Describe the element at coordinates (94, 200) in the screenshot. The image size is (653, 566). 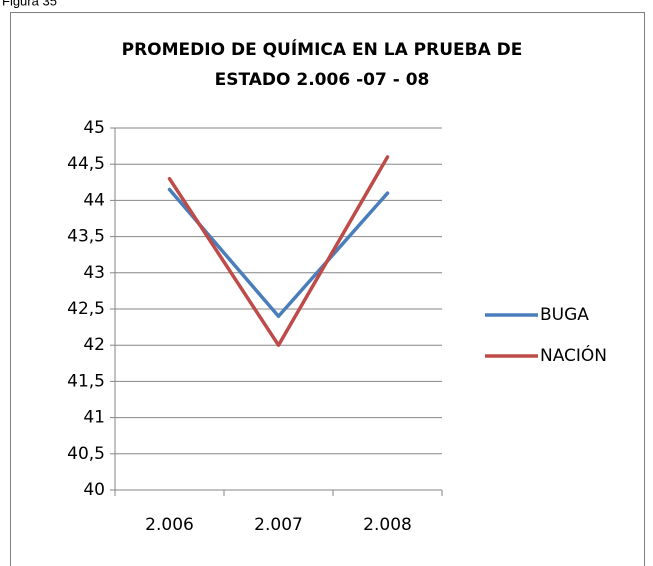
I see `y-tick-label: 44` at that location.